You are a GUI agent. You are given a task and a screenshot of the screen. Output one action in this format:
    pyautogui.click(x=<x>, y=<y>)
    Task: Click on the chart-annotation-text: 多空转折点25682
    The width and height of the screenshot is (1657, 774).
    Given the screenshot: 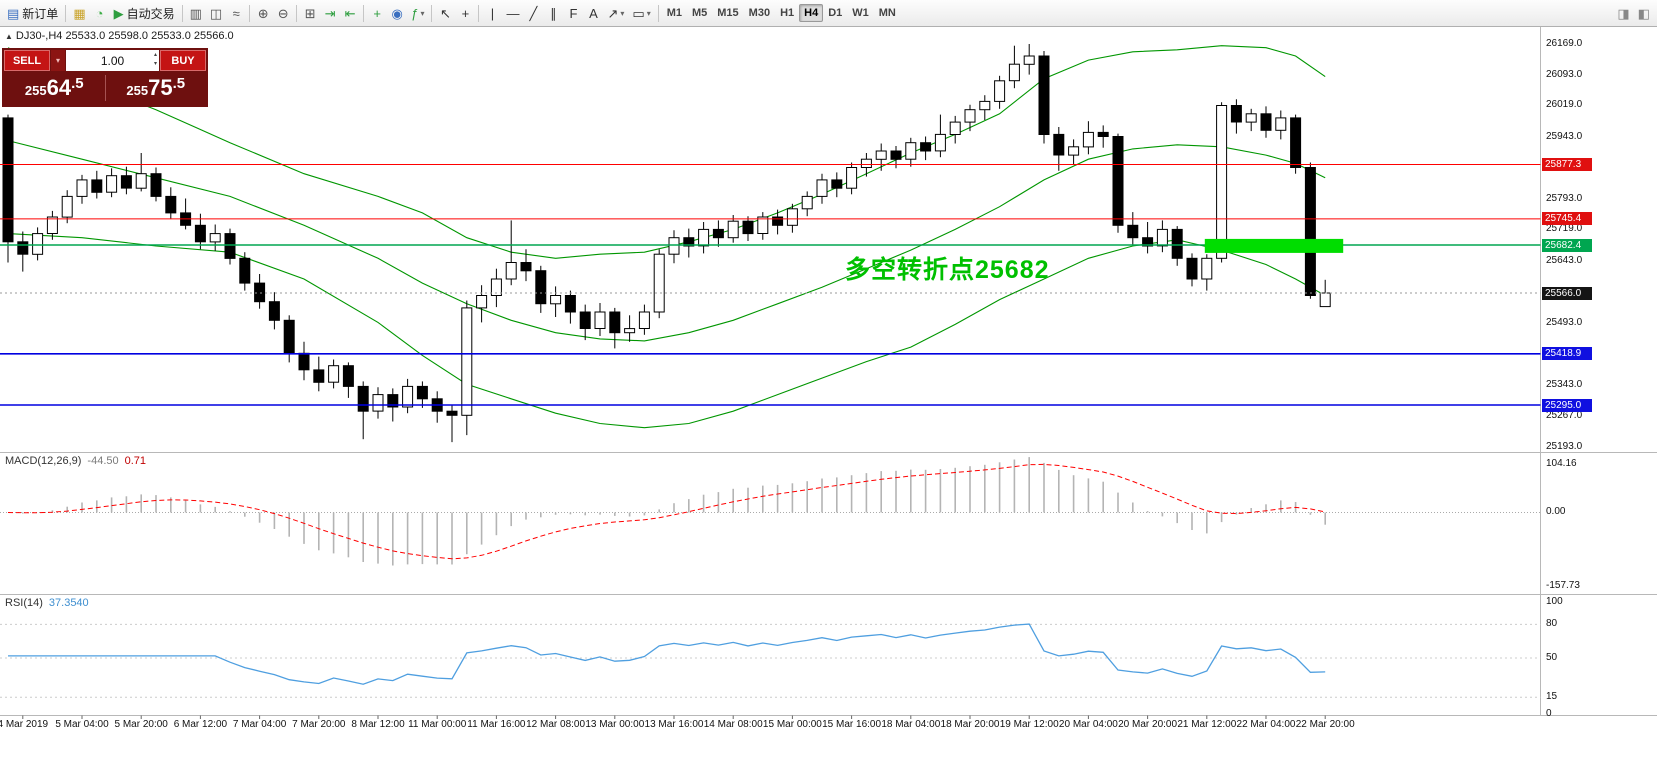 What is the action you would take?
    pyautogui.click(x=947, y=270)
    